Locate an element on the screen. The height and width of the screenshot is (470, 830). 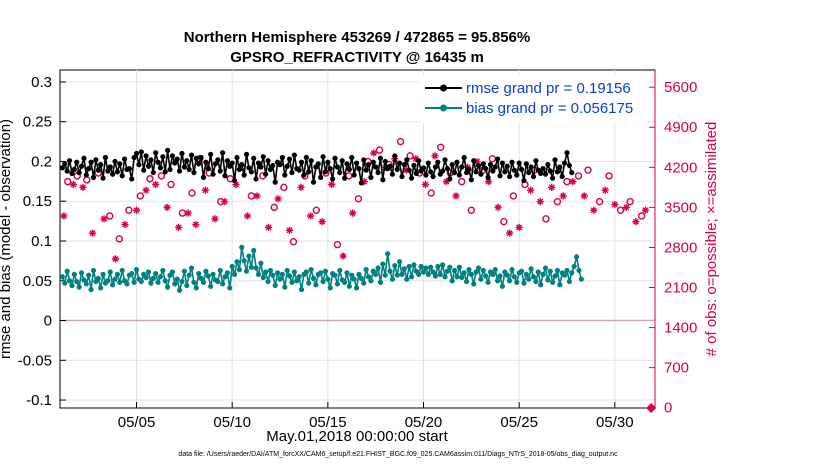
left-tick-label: 0.3 is located at coordinates (41, 82).